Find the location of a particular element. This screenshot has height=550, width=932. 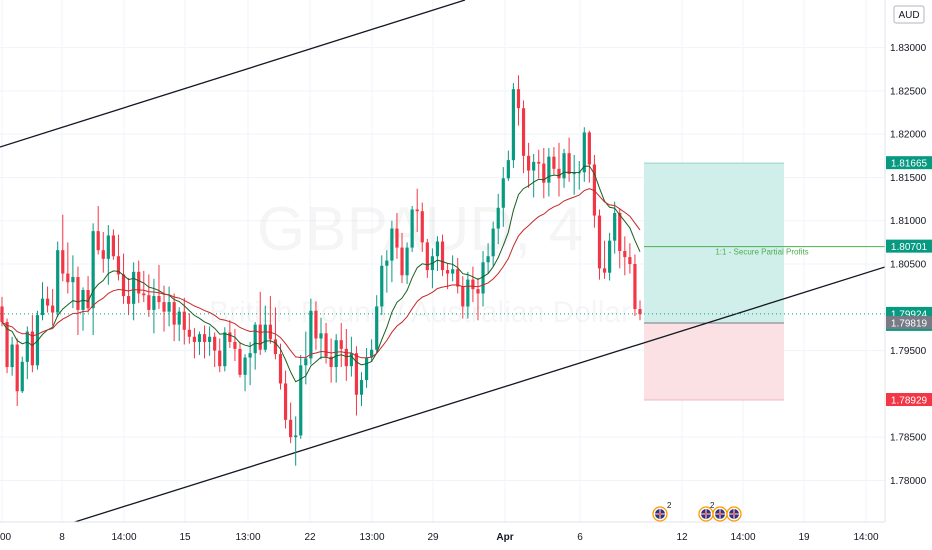

au-flag-icon is located at coordinates (734, 514).